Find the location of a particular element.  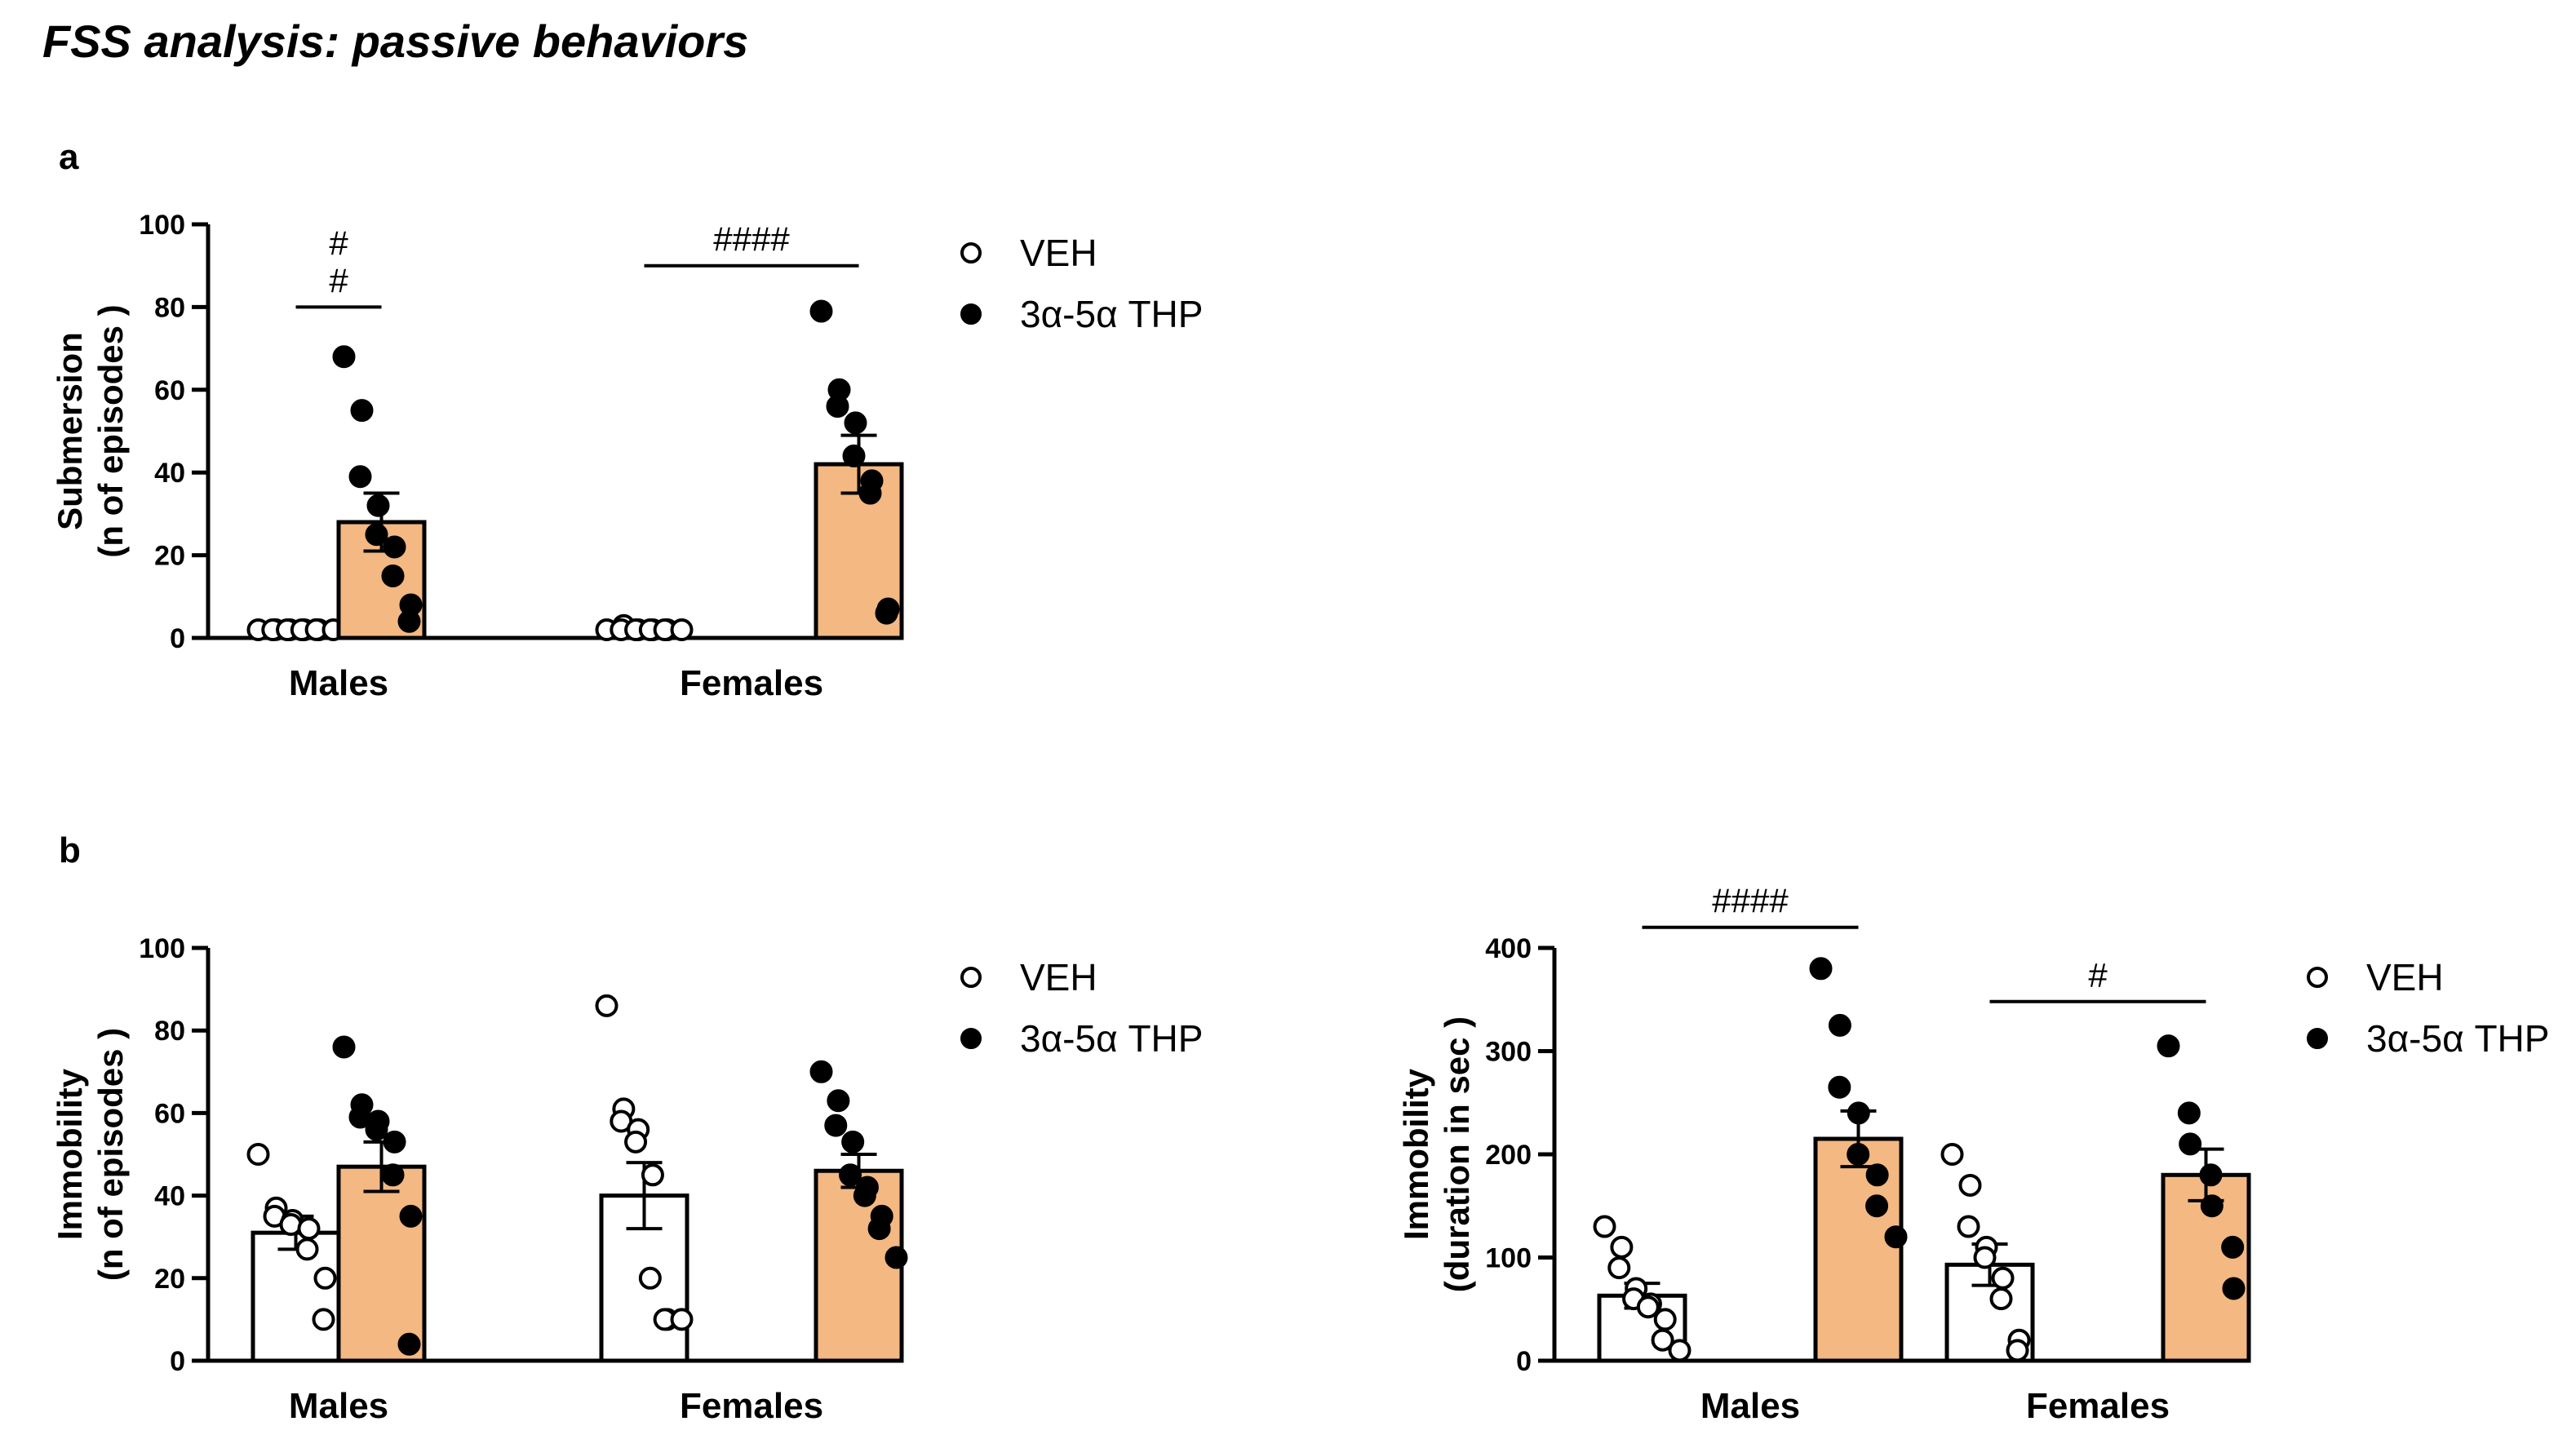

y-tick-label: 200 is located at coordinates (1508, 1155).